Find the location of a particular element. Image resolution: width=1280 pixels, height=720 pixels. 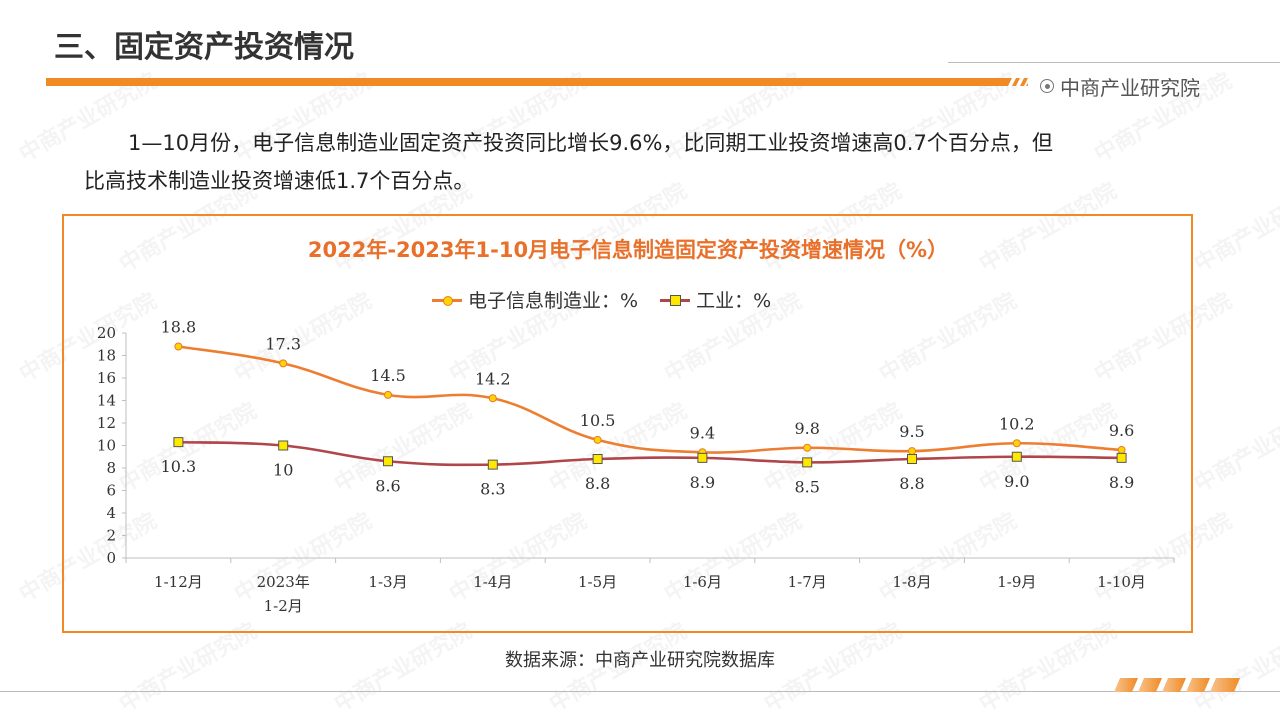

title-divider-line is located at coordinates (1114, 62).